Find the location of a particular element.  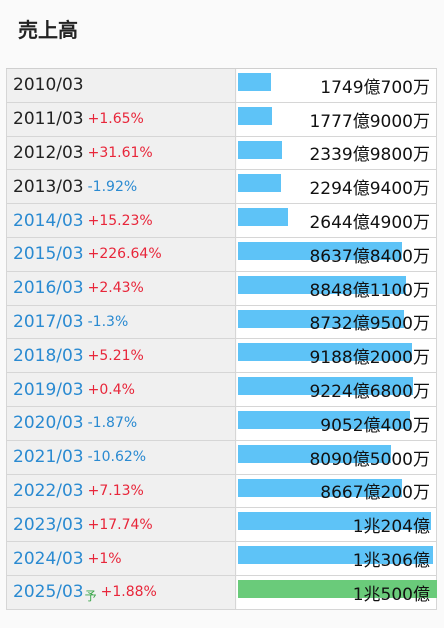

fiscal-year-link: 2021/03 is located at coordinates (48, 457).